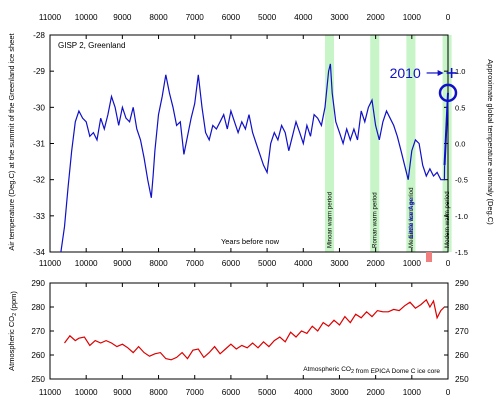  What do you see at coordinates (86, 263) in the screenshot?
I see `upper-x-tick-label: 10000` at bounding box center [86, 263].